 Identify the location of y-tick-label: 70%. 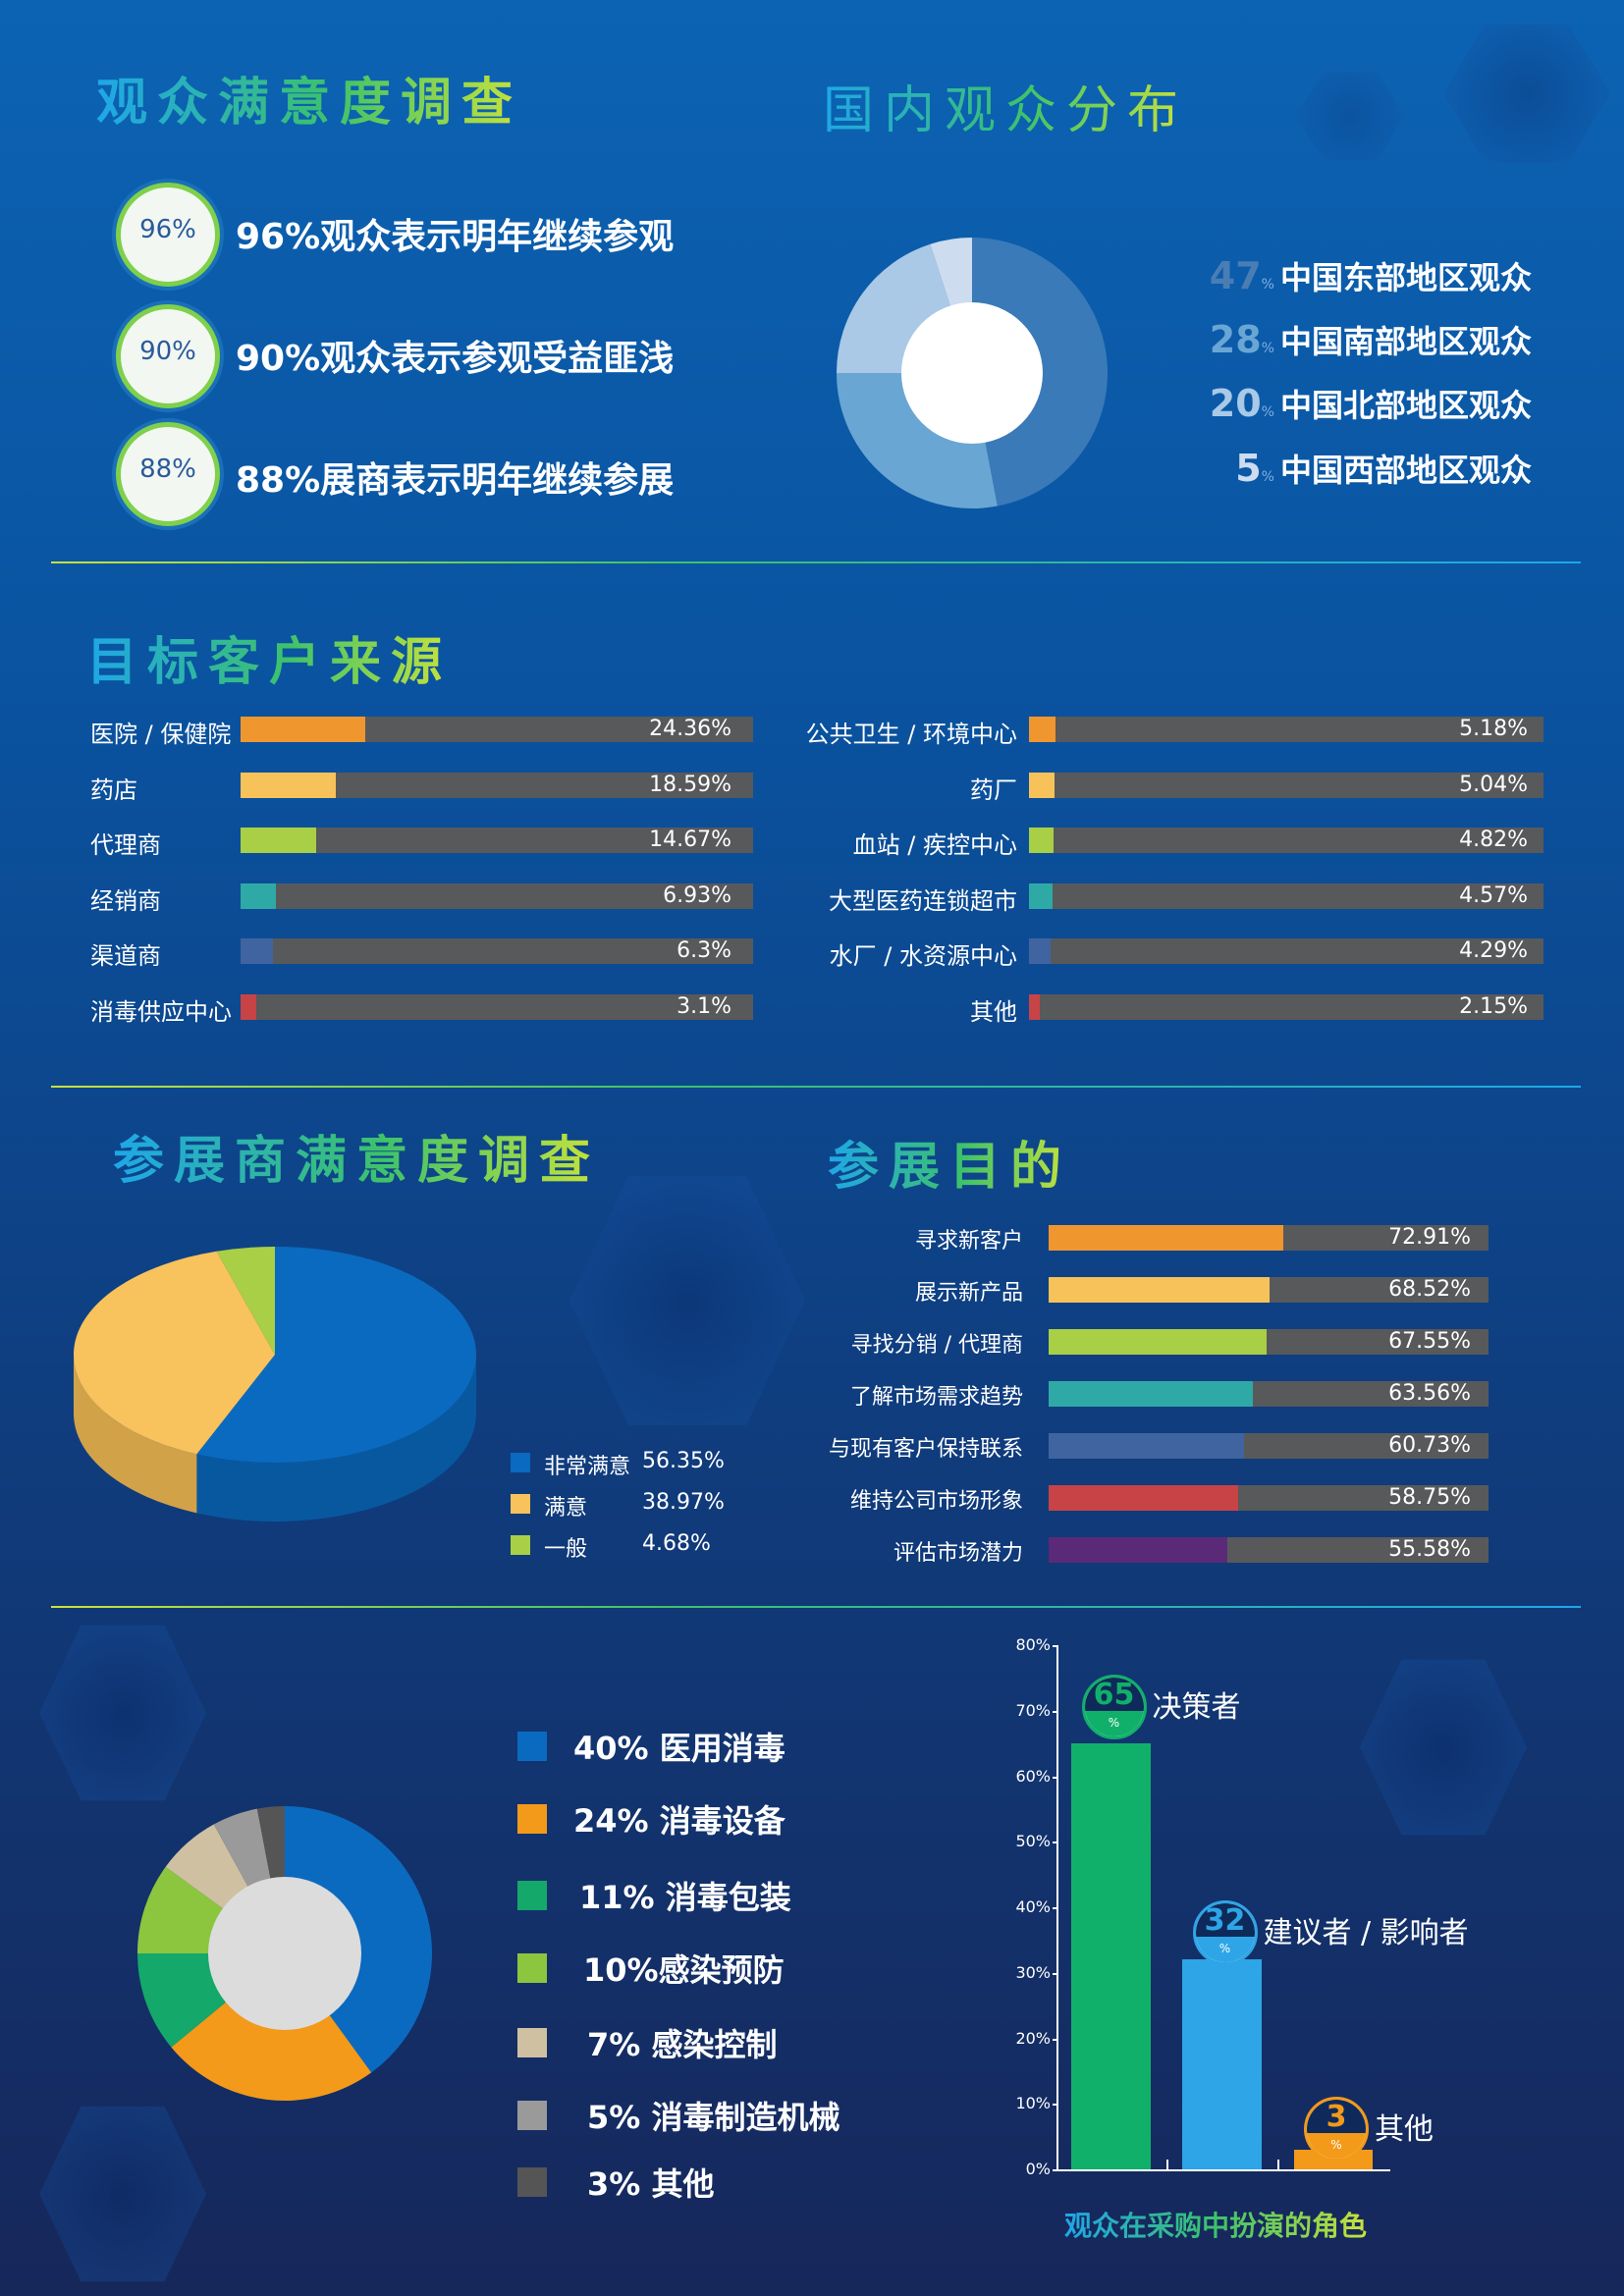
(1033, 1710).